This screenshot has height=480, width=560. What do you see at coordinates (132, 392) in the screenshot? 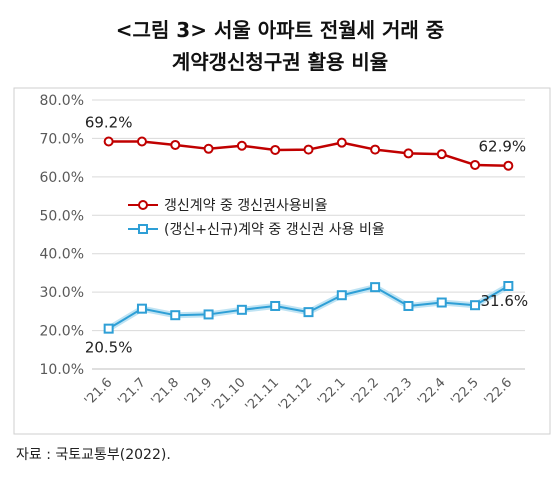
I see `x-tick-label: '21.7` at bounding box center [132, 392].